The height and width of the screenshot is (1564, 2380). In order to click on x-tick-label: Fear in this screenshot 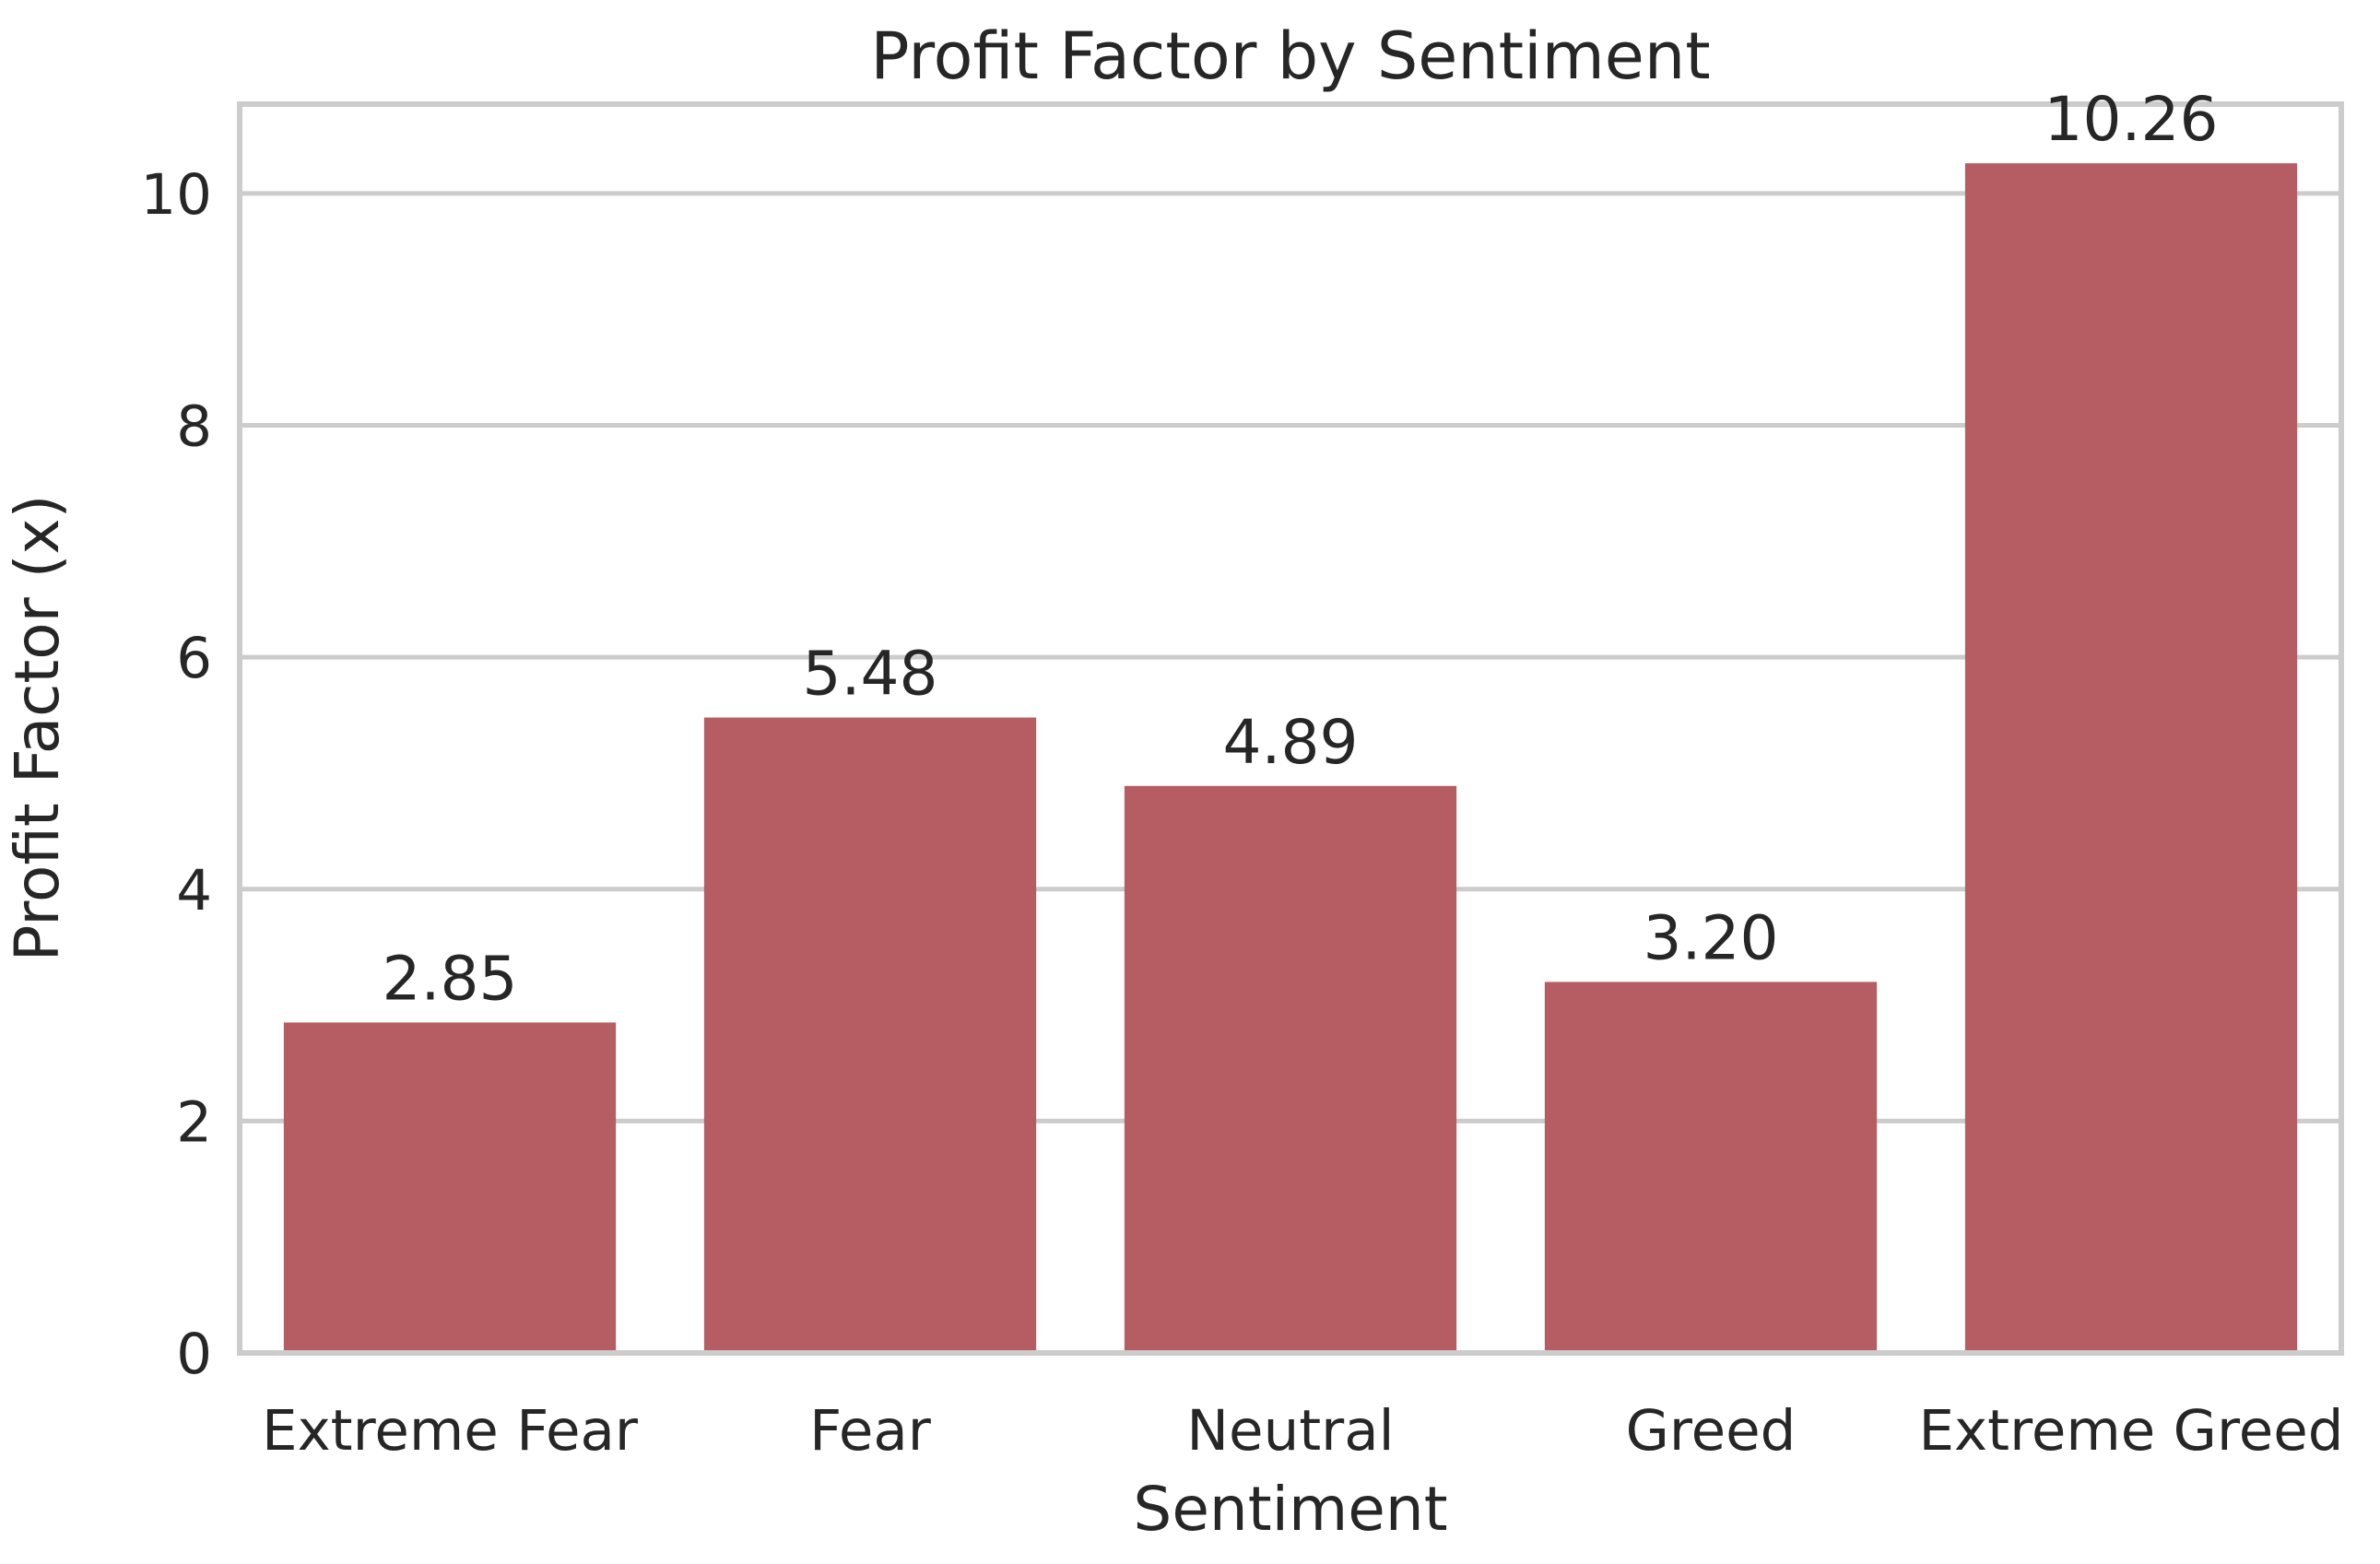, I will do `click(870, 1431)`.